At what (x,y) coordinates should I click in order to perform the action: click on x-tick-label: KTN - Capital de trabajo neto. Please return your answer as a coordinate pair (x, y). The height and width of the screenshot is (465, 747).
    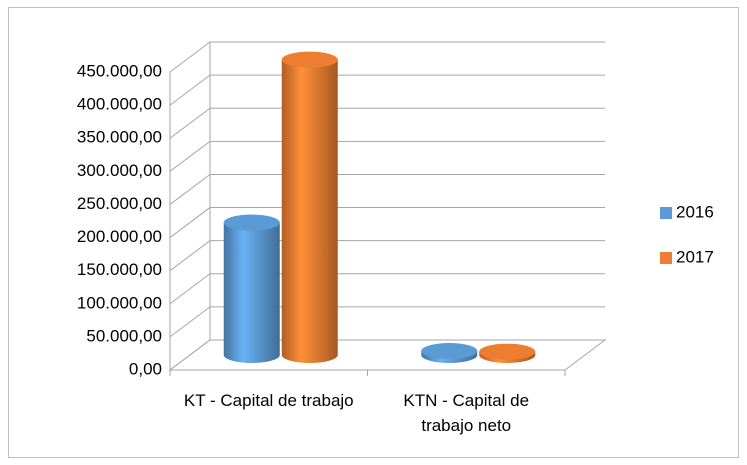
    Looking at the image, I should click on (466, 413).